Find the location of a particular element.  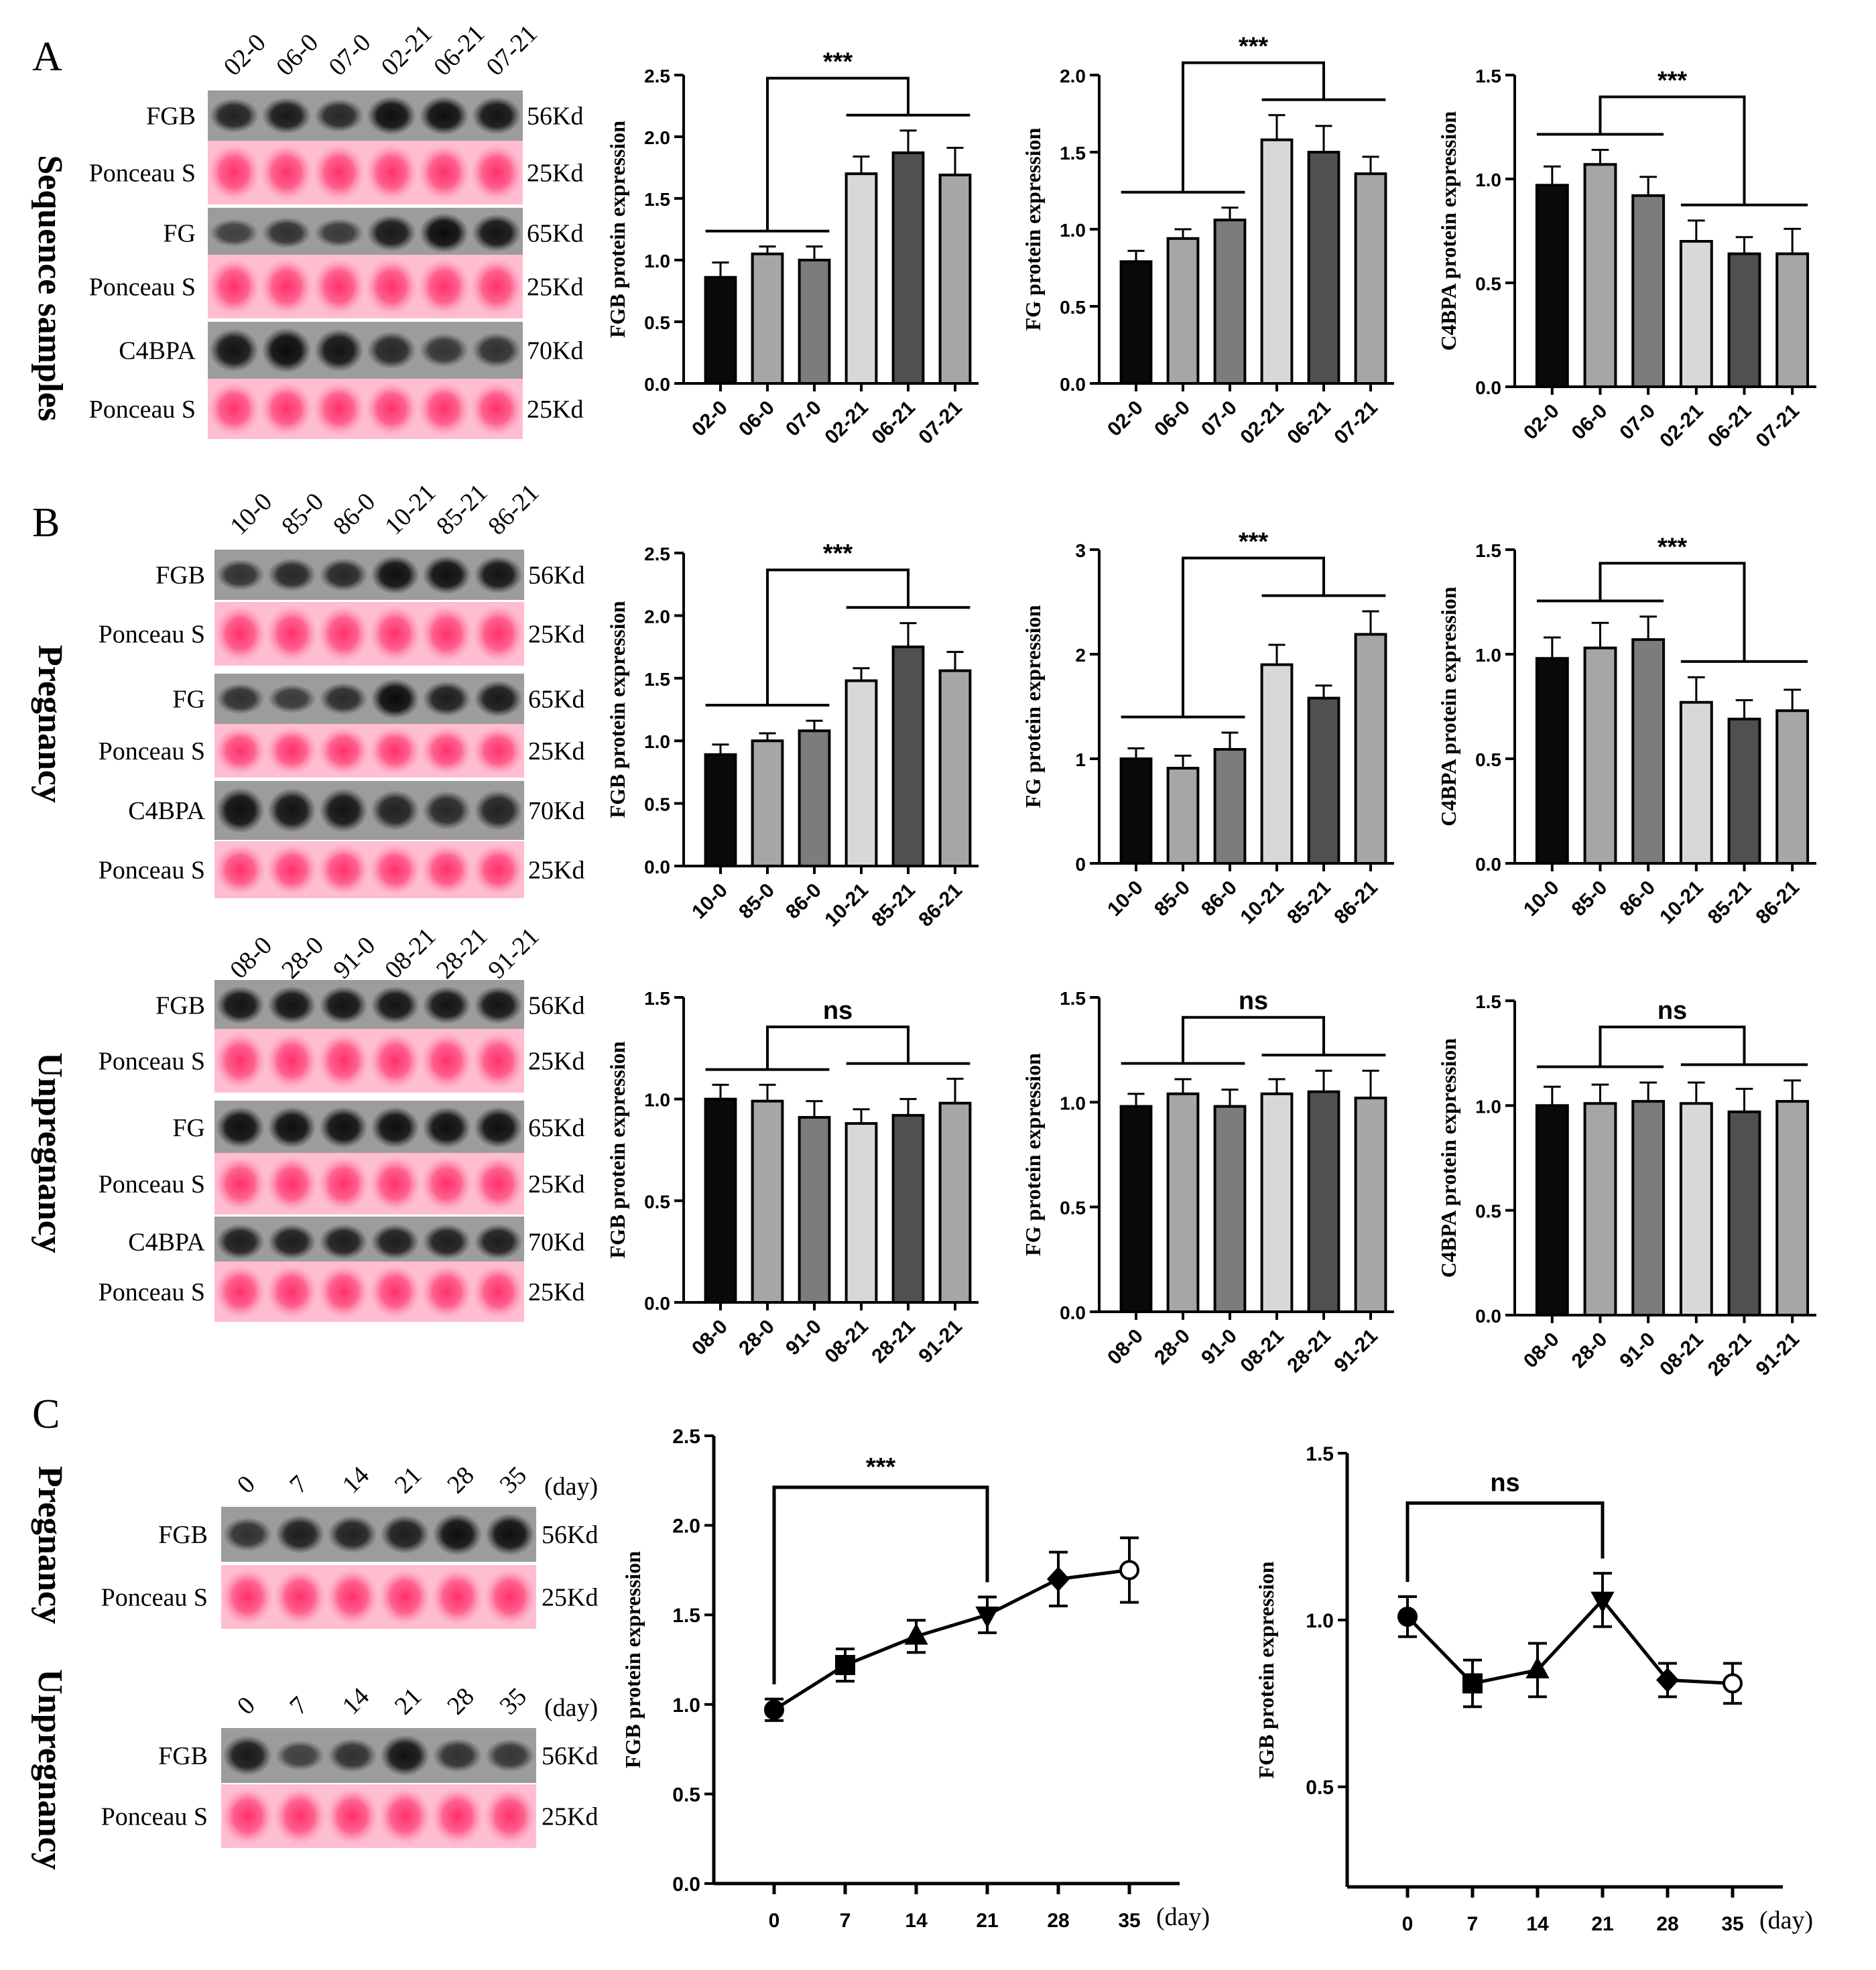

lane-label: 7 is located at coordinates (299, 1706).